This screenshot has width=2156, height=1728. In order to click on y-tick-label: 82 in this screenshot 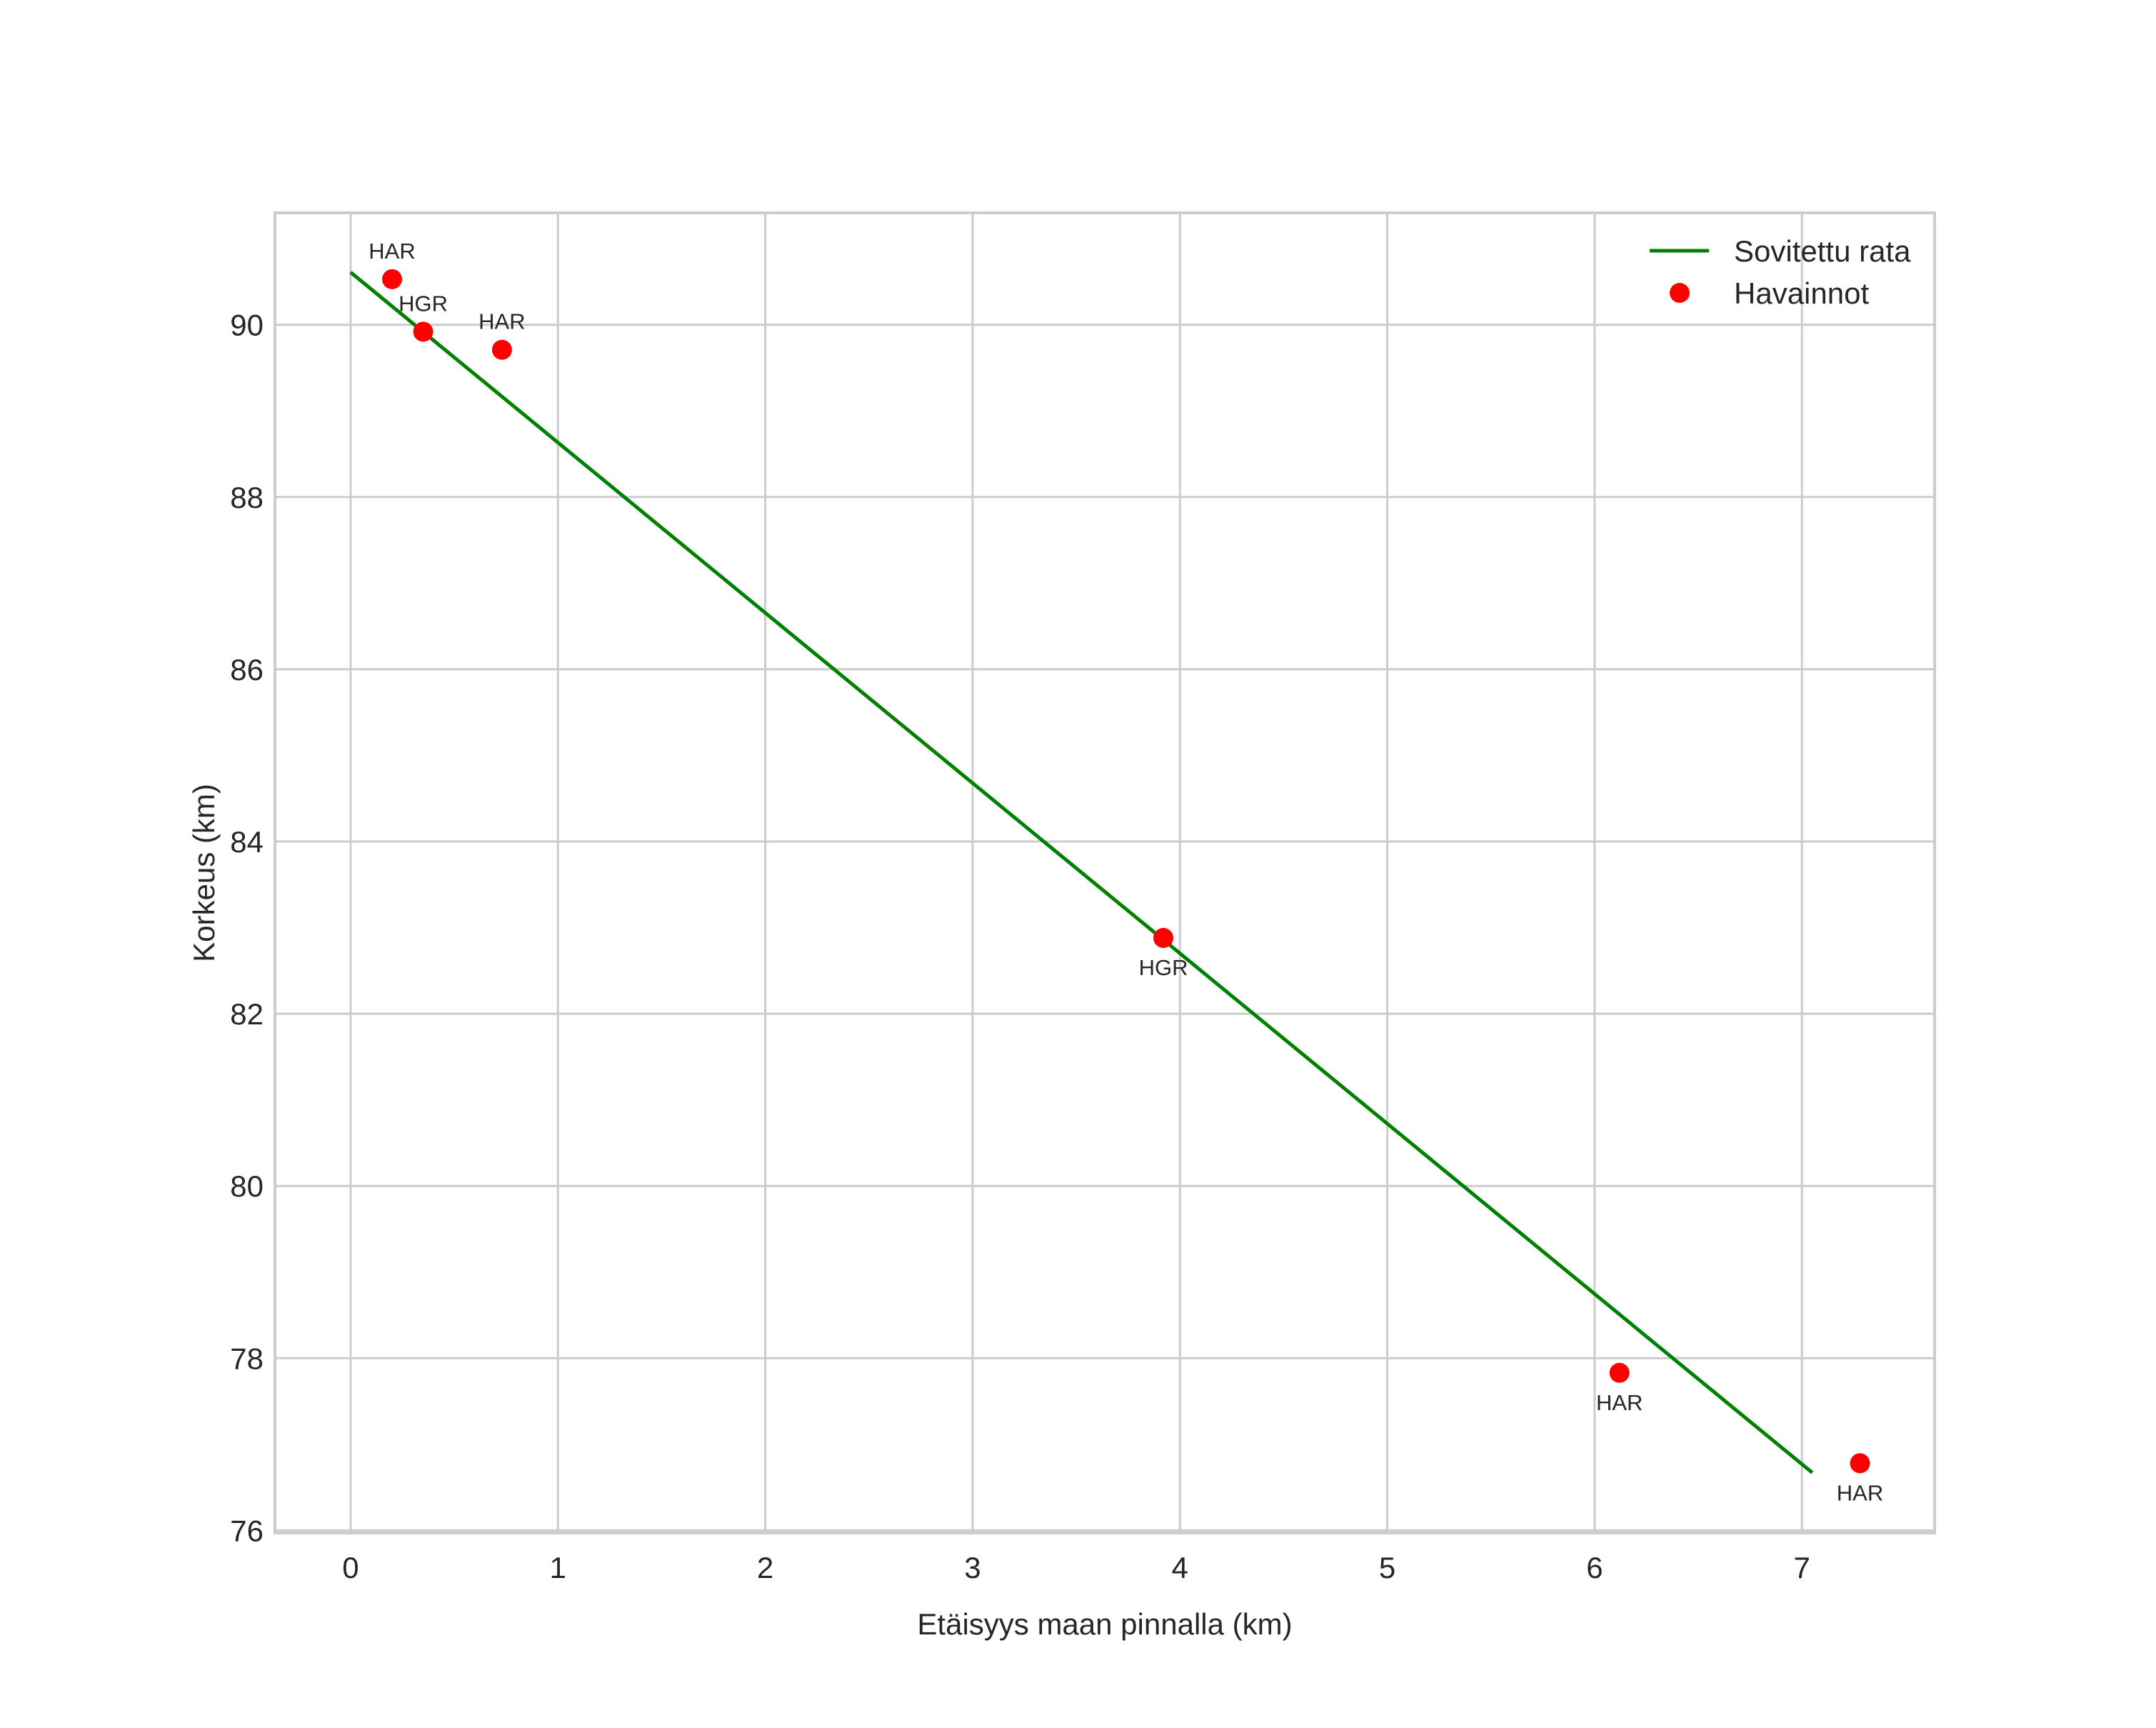, I will do `click(247, 1014)`.